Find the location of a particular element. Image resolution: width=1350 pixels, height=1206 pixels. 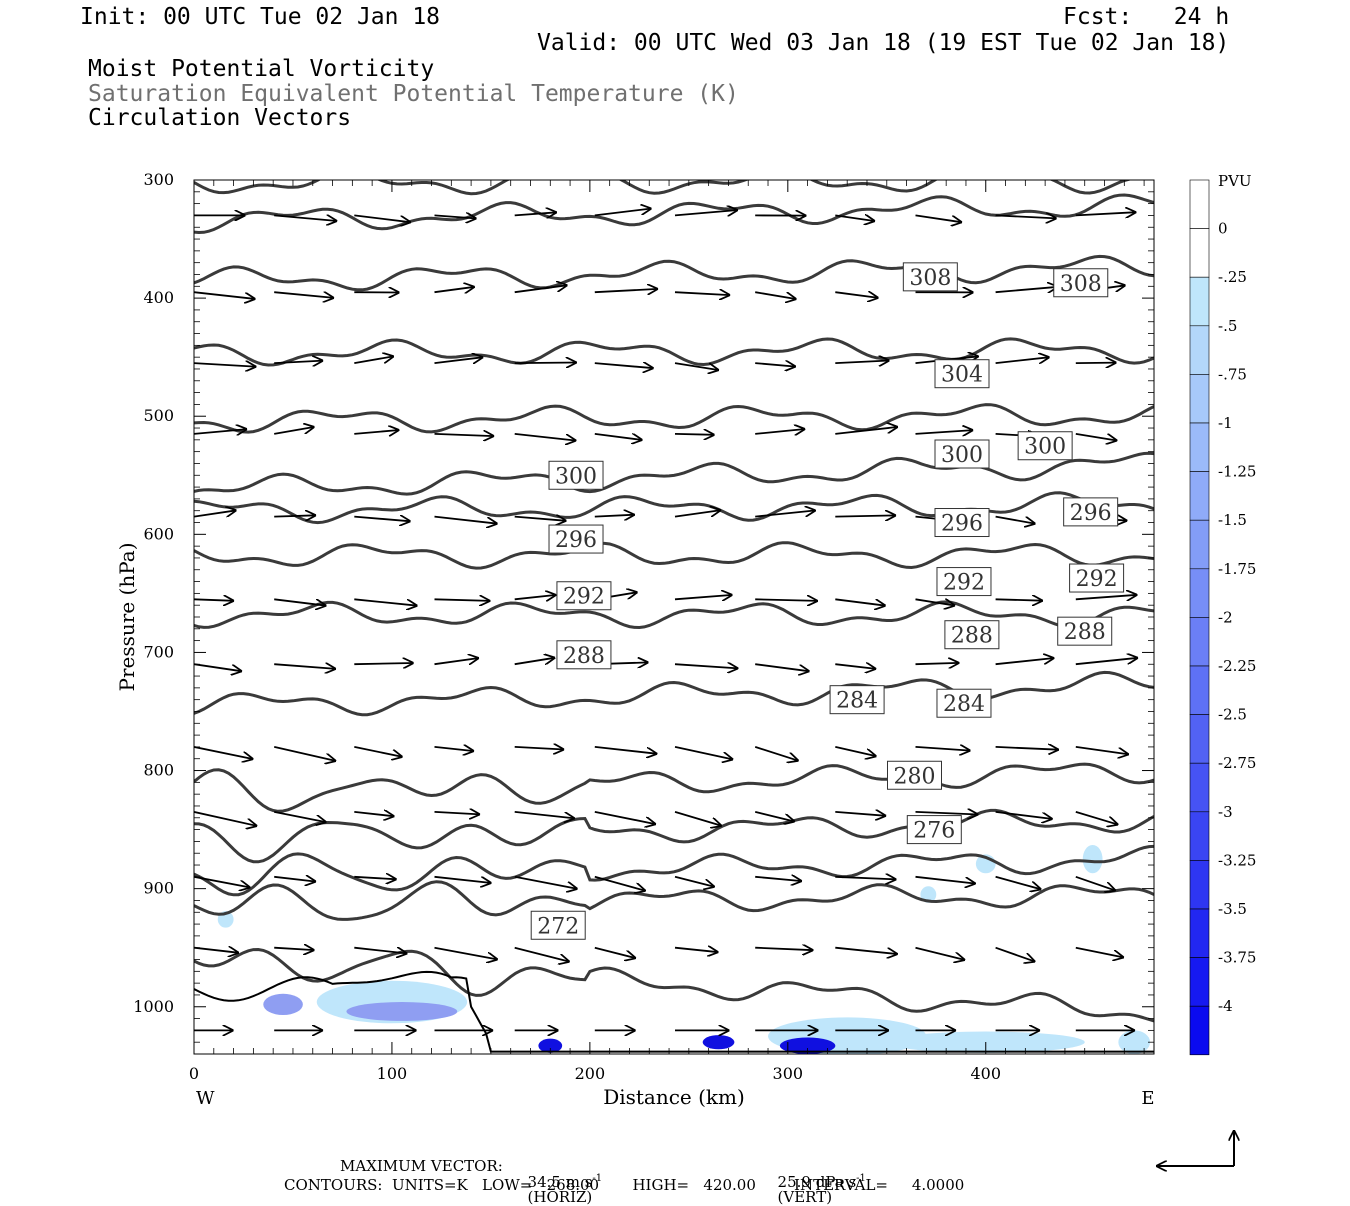

colorbar-label: 0 is located at coordinates (1223, 229).